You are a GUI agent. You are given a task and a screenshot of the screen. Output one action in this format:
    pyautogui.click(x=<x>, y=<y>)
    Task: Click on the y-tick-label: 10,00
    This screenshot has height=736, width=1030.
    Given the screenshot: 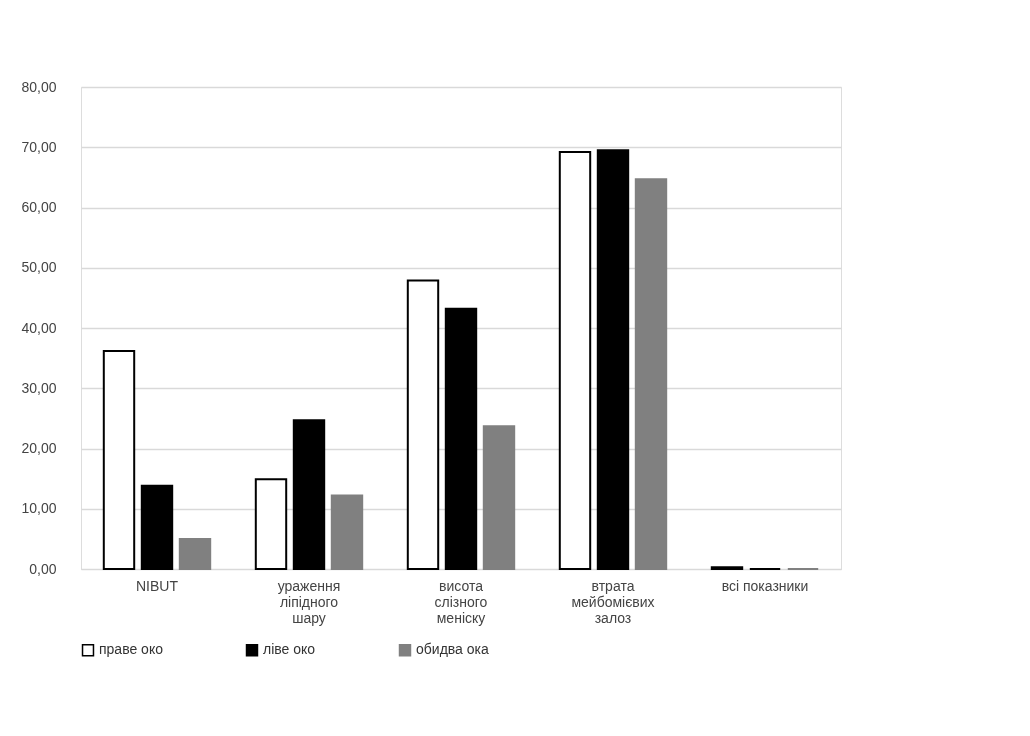 What is the action you would take?
    pyautogui.click(x=39, y=508)
    